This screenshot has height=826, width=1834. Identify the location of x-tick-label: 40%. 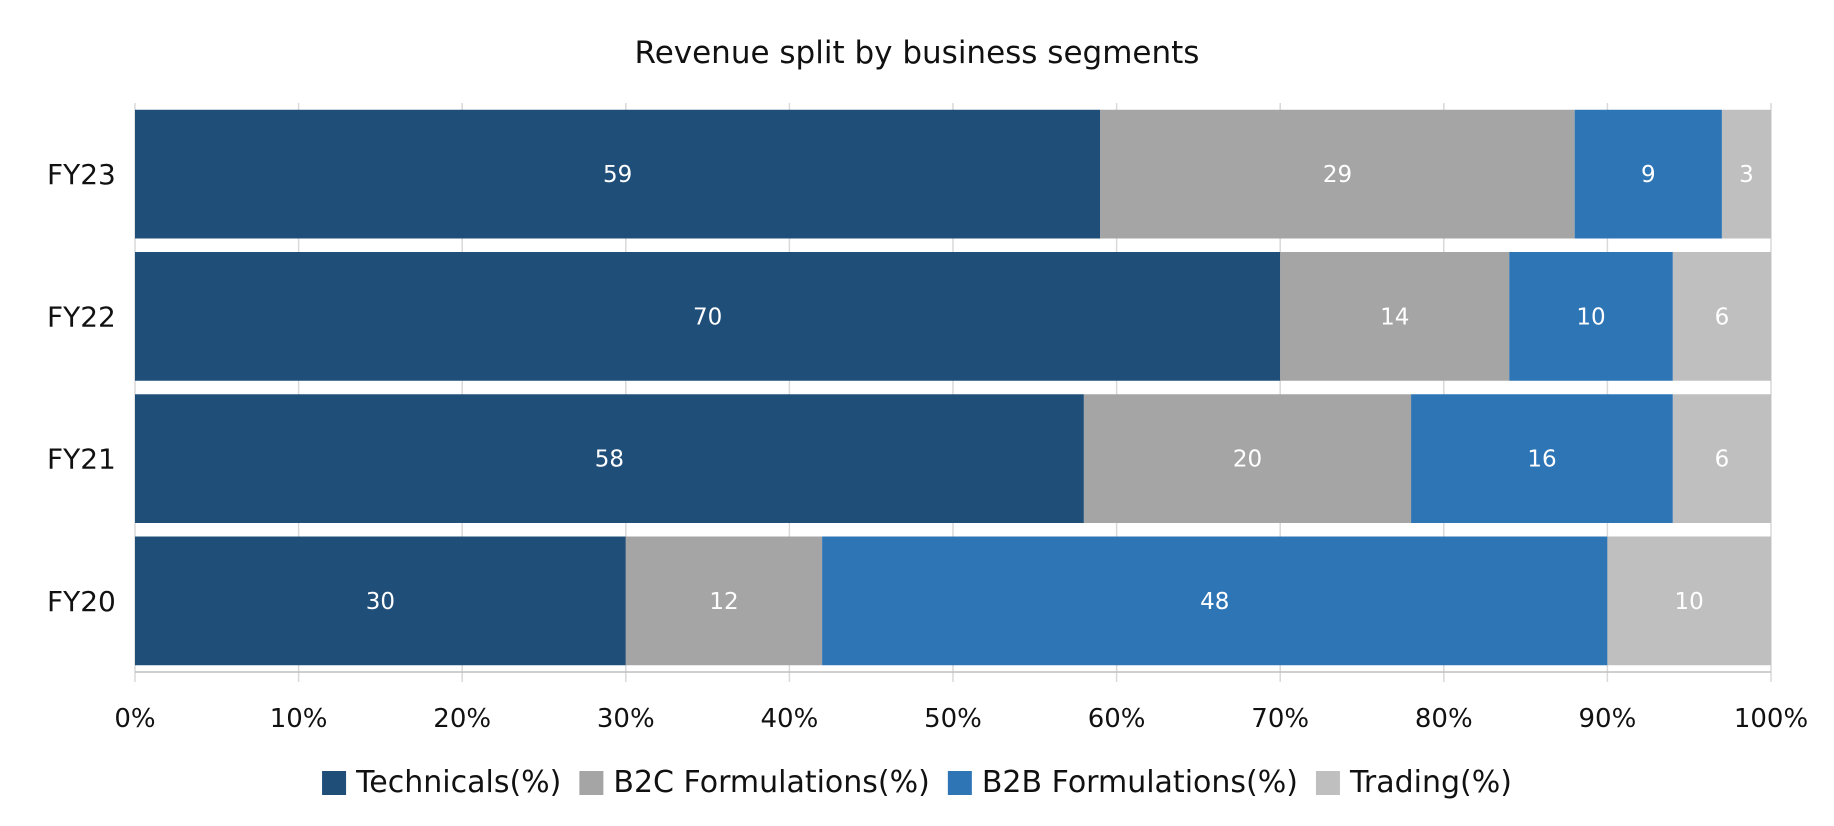
(790, 719).